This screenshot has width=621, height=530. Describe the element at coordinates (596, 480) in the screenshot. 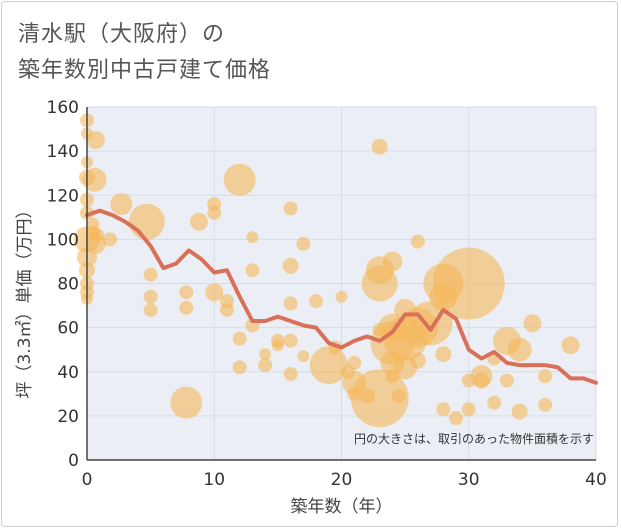

I see `x-tick-label: 40` at that location.